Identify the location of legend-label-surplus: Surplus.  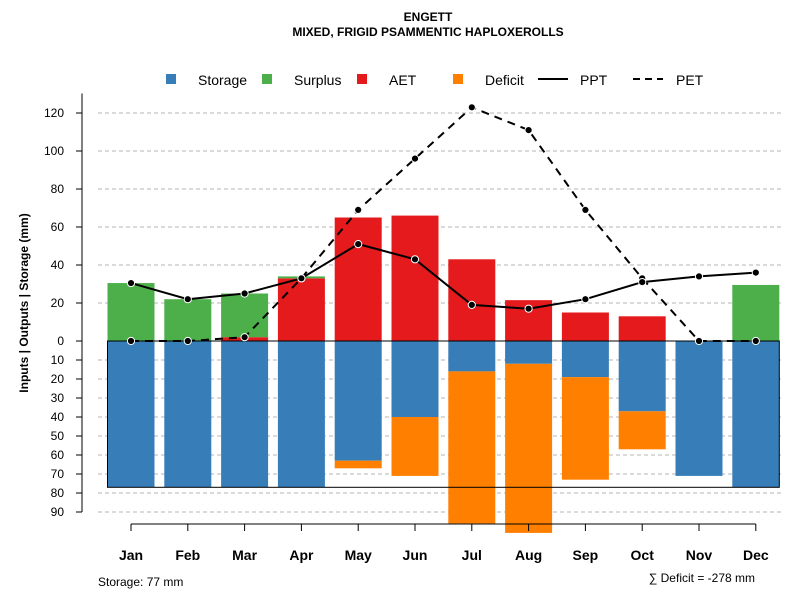
(317, 80).